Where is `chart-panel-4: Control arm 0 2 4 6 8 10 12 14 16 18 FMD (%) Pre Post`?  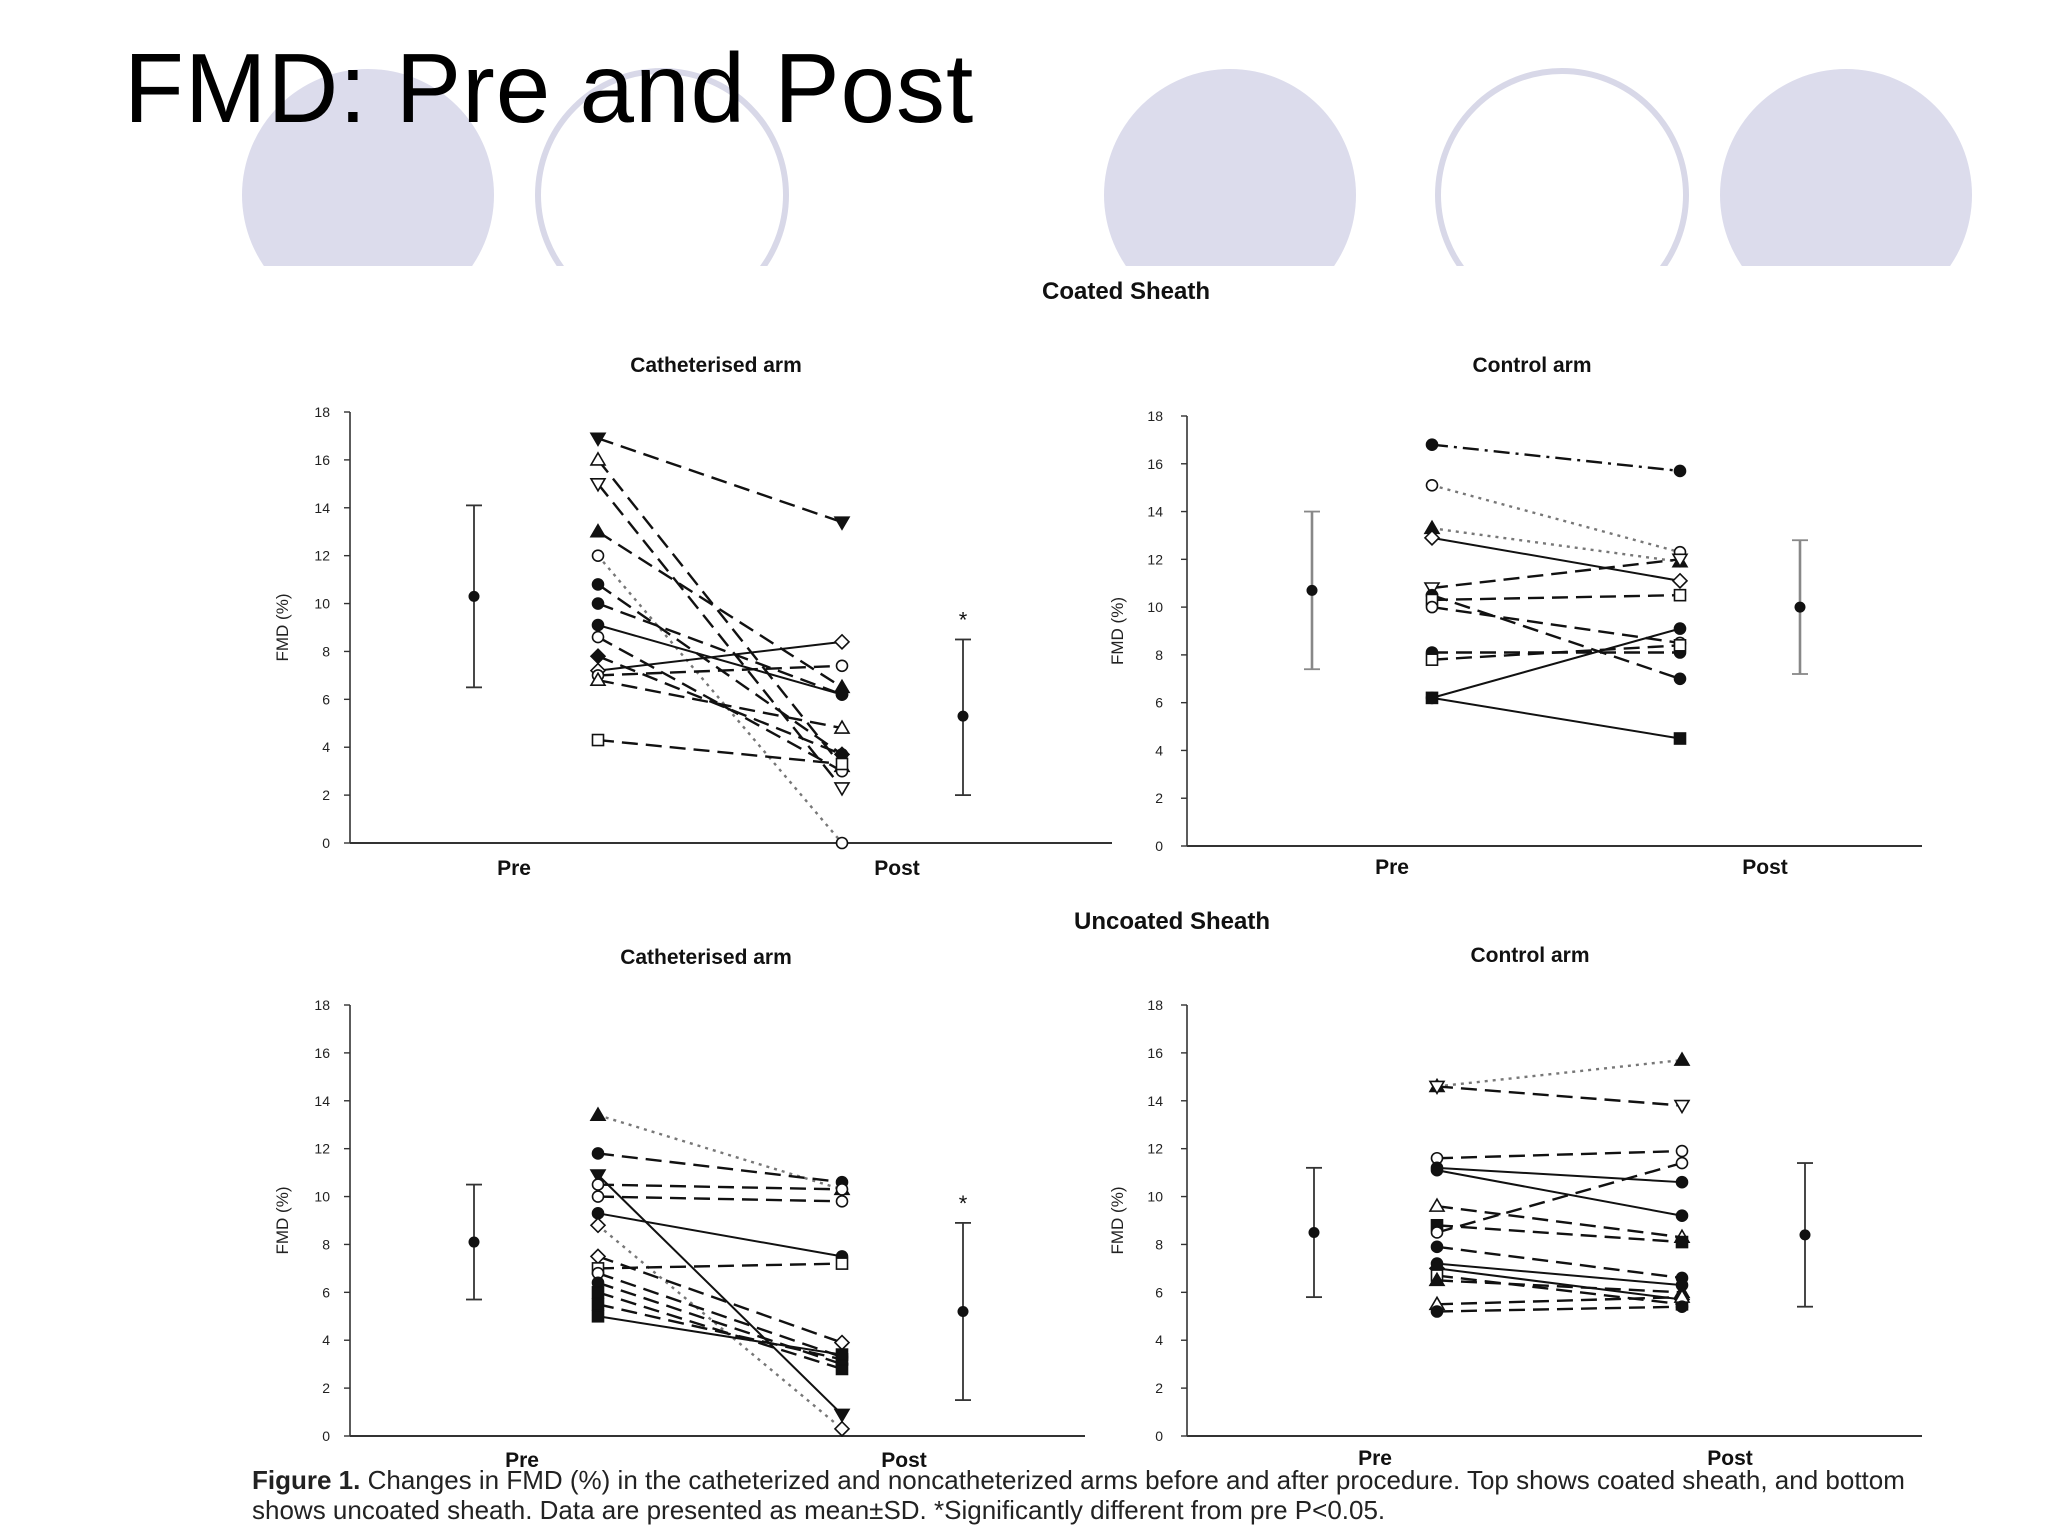 chart-panel-4: Control arm 0 2 4 6 8 10 12 14 16 18 FMD (%) Pre Post is located at coordinates (1515, 1207).